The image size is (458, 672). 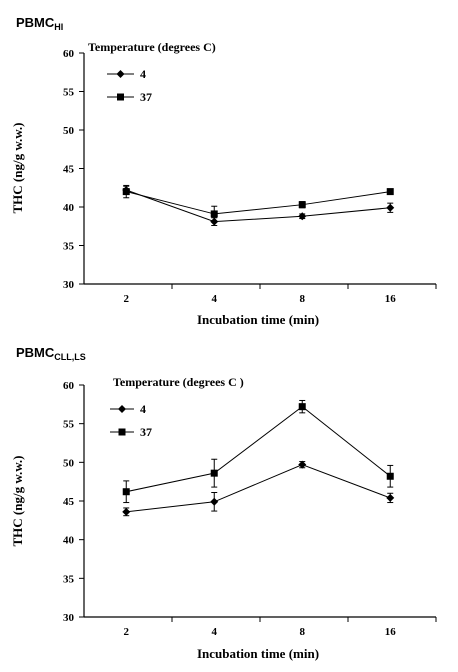 I want to click on panel-title-subscript: HI, so click(x=58, y=27).